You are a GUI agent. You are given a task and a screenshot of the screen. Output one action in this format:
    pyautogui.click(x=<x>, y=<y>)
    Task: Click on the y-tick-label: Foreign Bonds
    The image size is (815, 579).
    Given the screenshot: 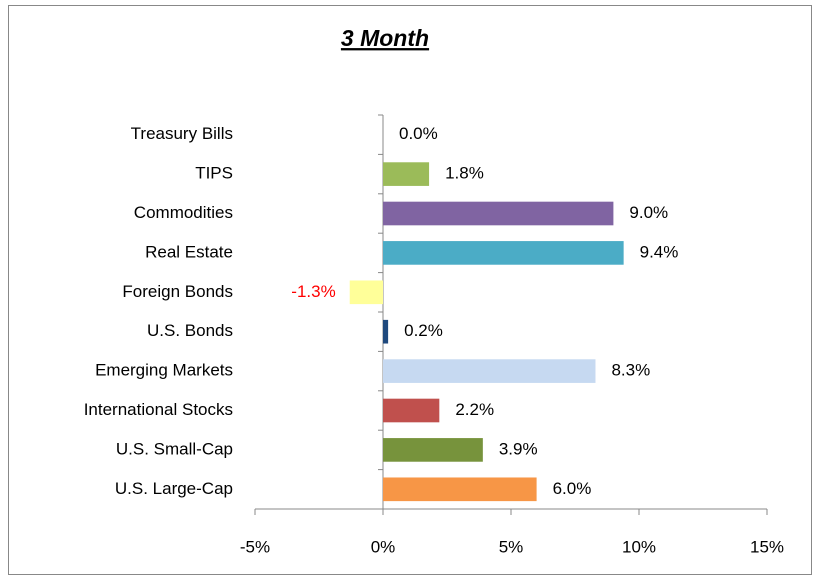 What is the action you would take?
    pyautogui.click(x=177, y=291)
    